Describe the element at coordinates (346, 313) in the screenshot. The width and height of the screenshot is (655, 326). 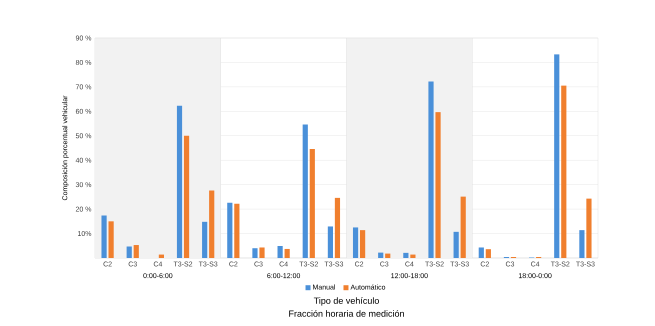
I see `text: Fracción horaria de medición` at that location.